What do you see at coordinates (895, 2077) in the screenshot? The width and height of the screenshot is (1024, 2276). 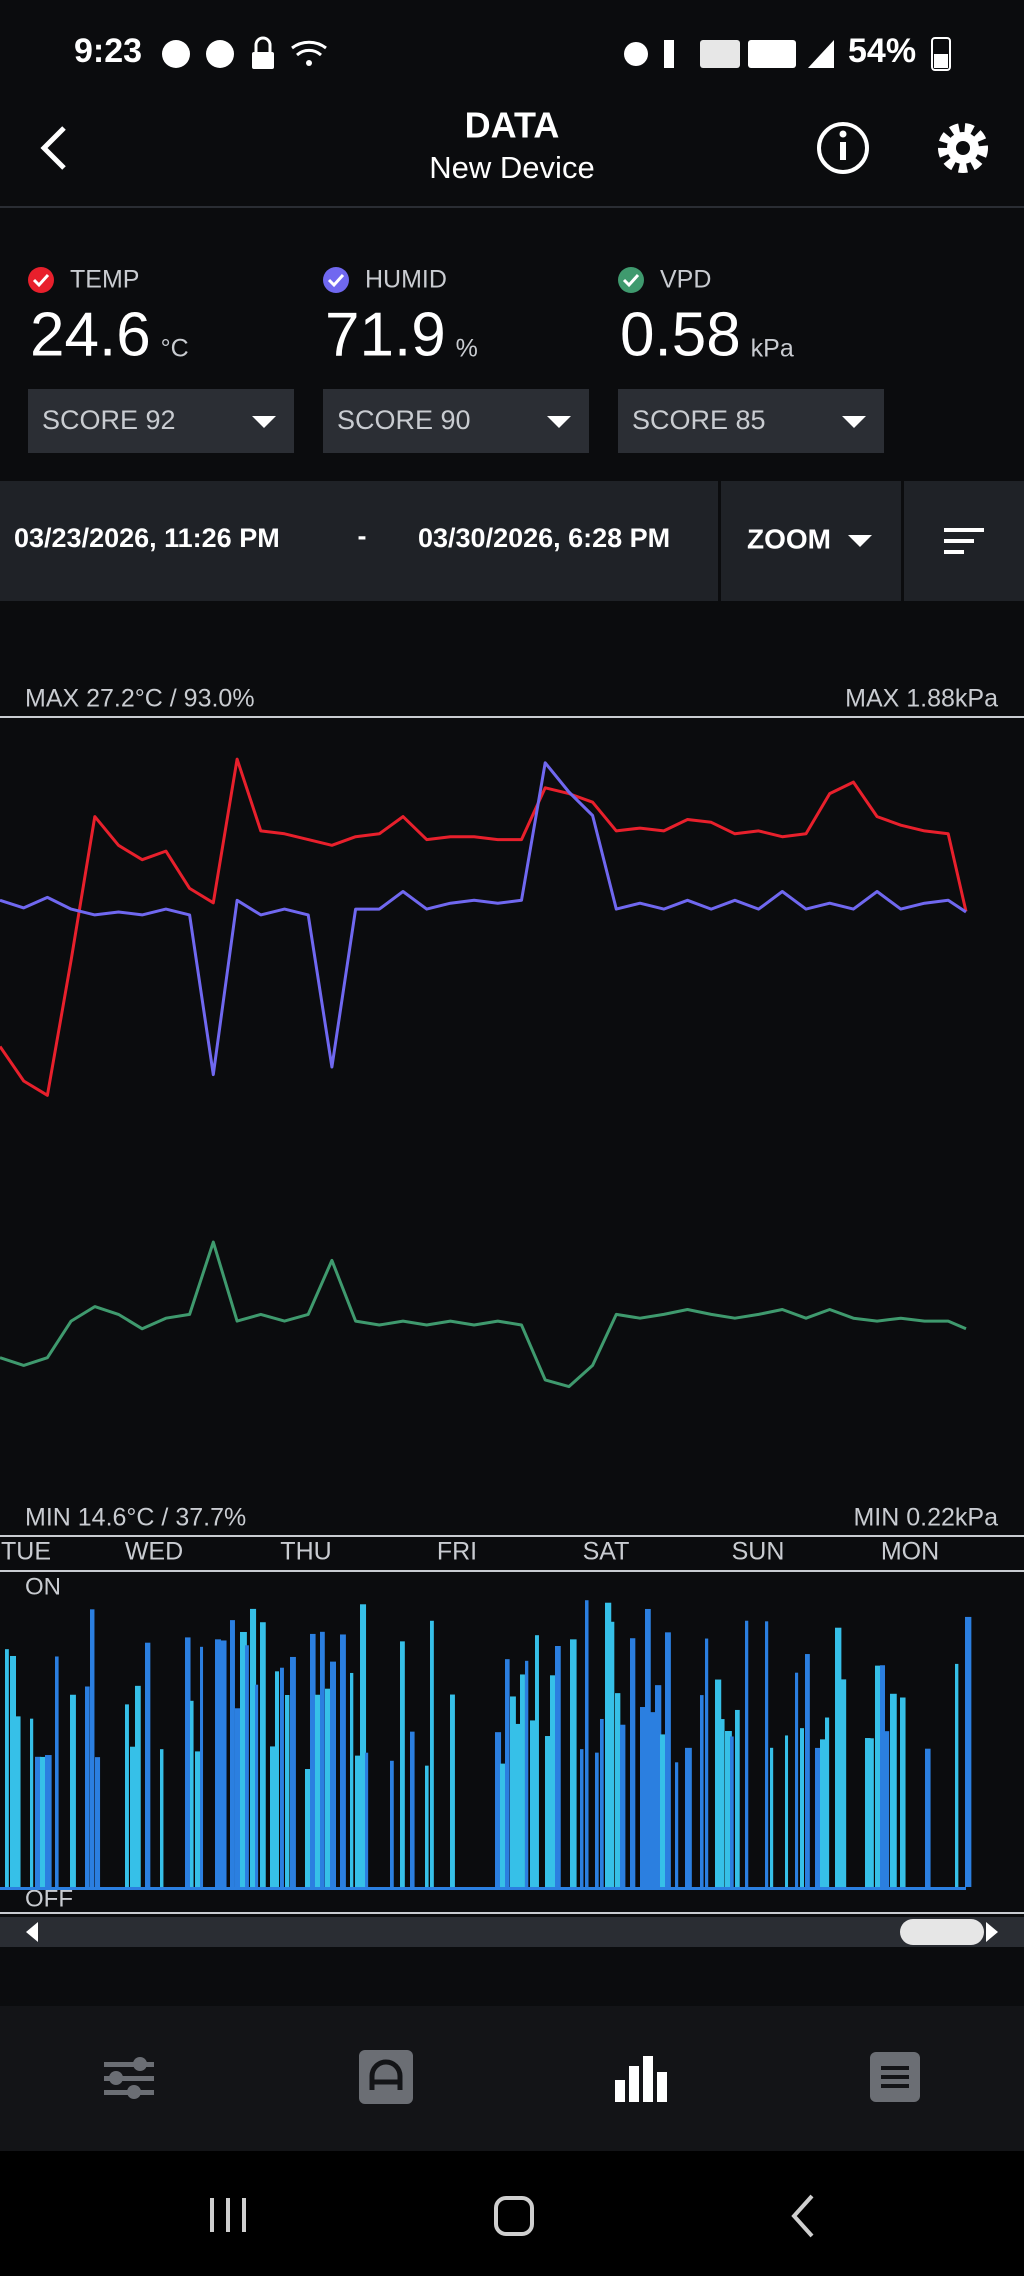 I see `nav-logs` at bounding box center [895, 2077].